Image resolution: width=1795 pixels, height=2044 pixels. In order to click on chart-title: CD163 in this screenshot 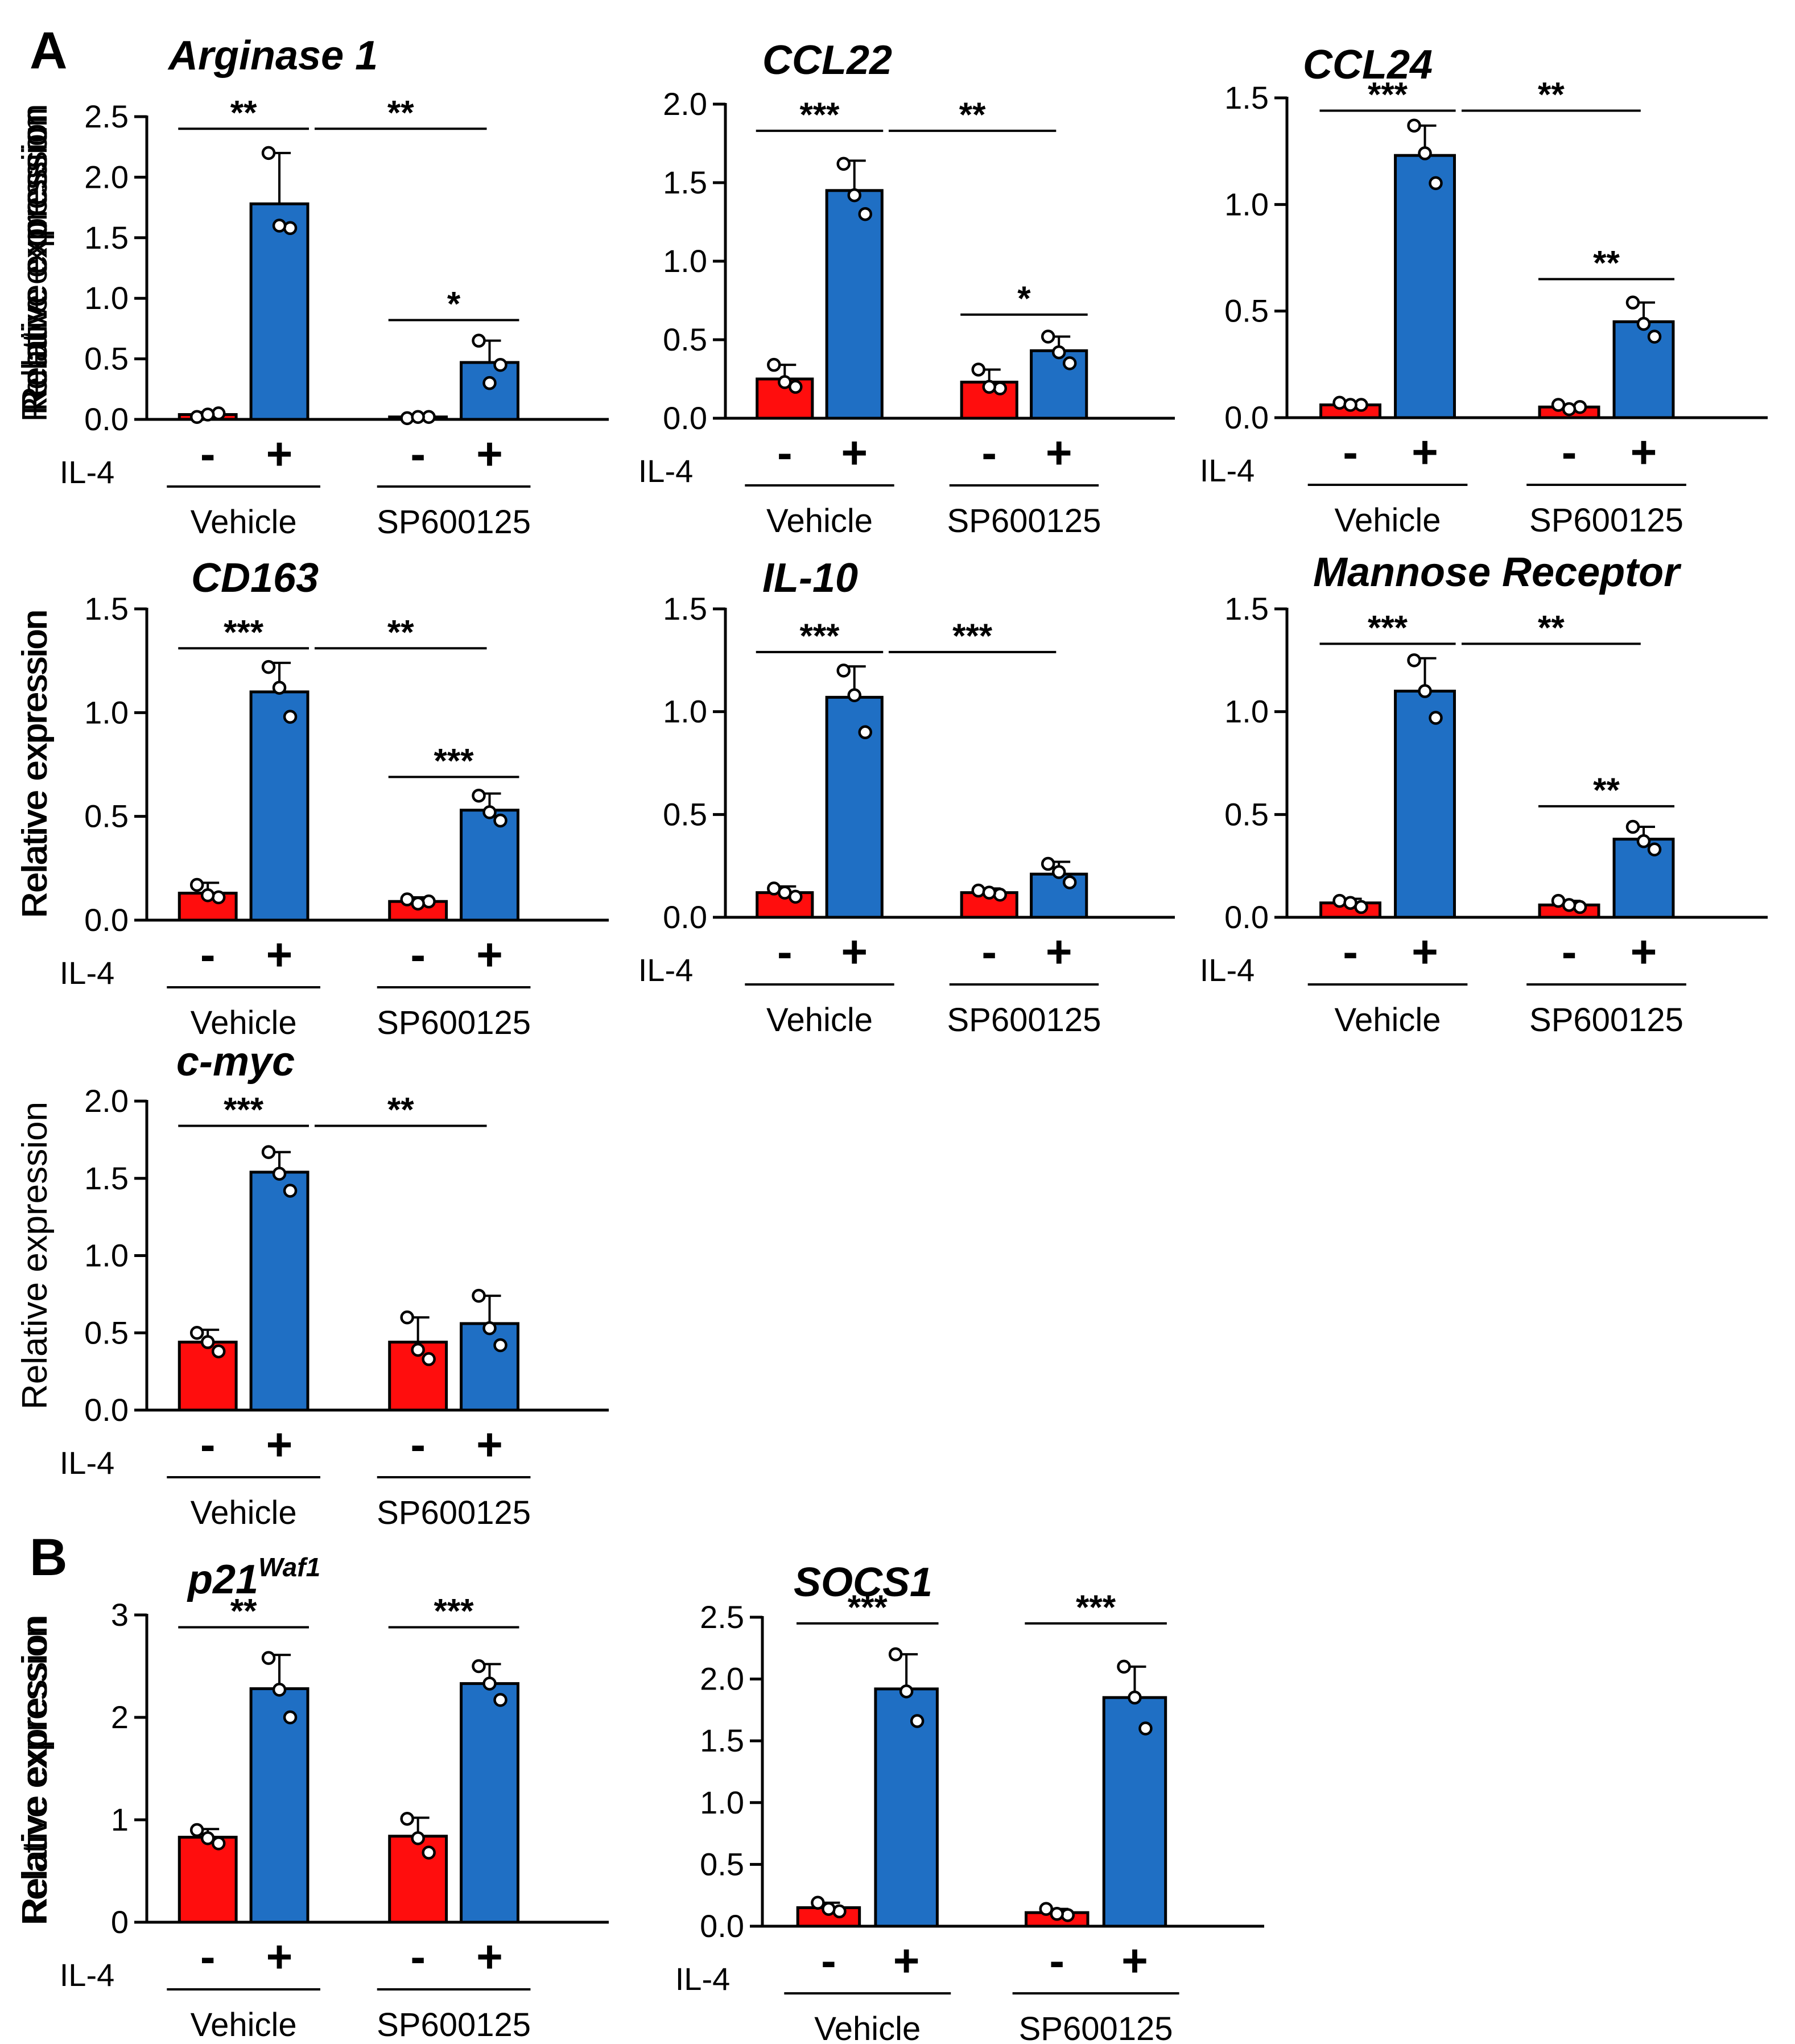, I will do `click(255, 578)`.